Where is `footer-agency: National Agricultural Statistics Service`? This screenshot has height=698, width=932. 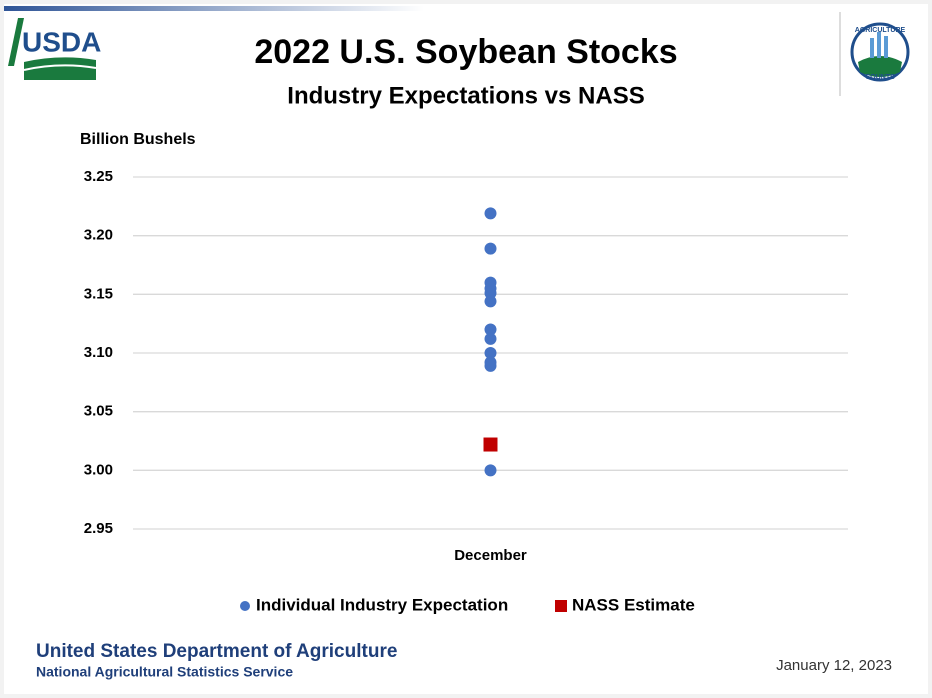 footer-agency: National Agricultural Statistics Service is located at coordinates (164, 672).